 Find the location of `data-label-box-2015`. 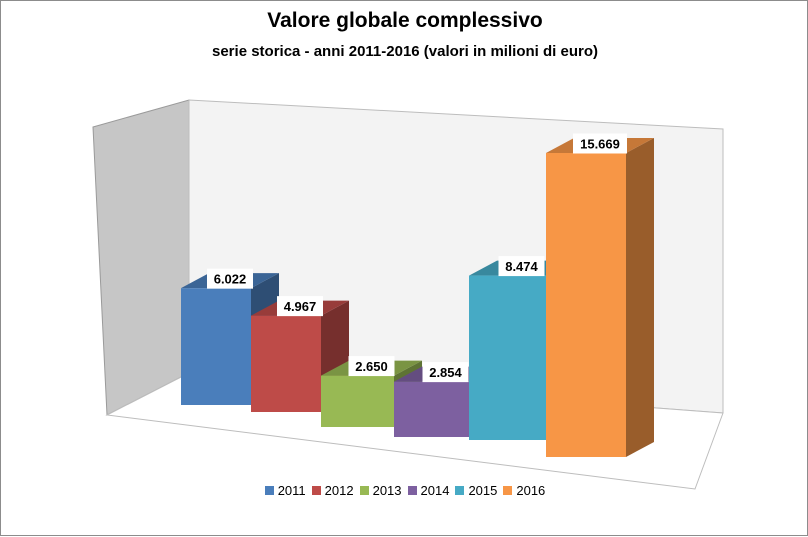

data-label-box-2015 is located at coordinates (521, 266).